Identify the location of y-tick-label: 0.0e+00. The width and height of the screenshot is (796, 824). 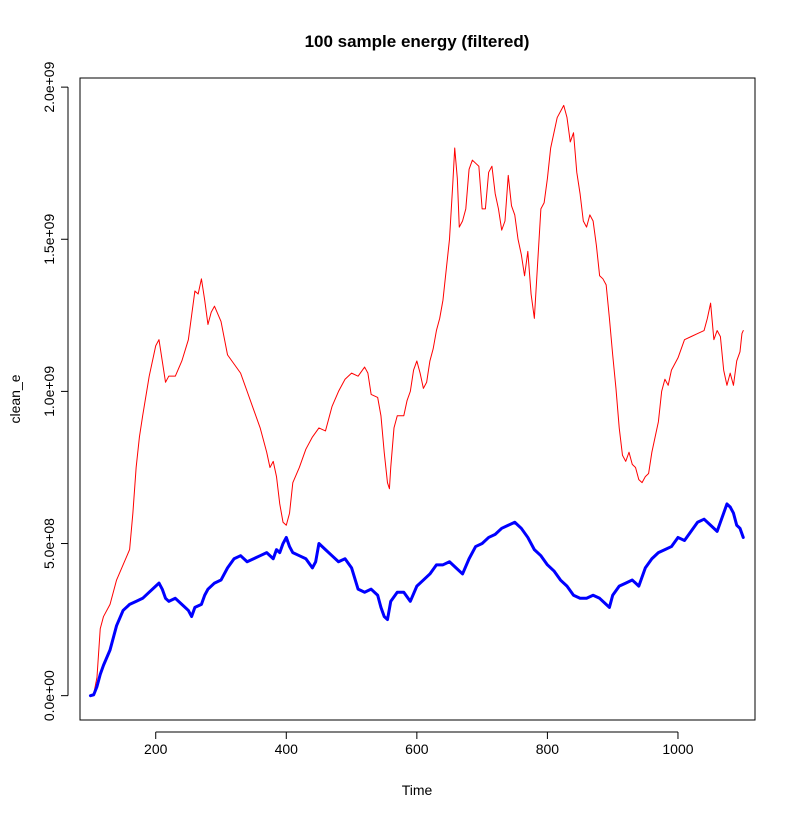
(49, 695).